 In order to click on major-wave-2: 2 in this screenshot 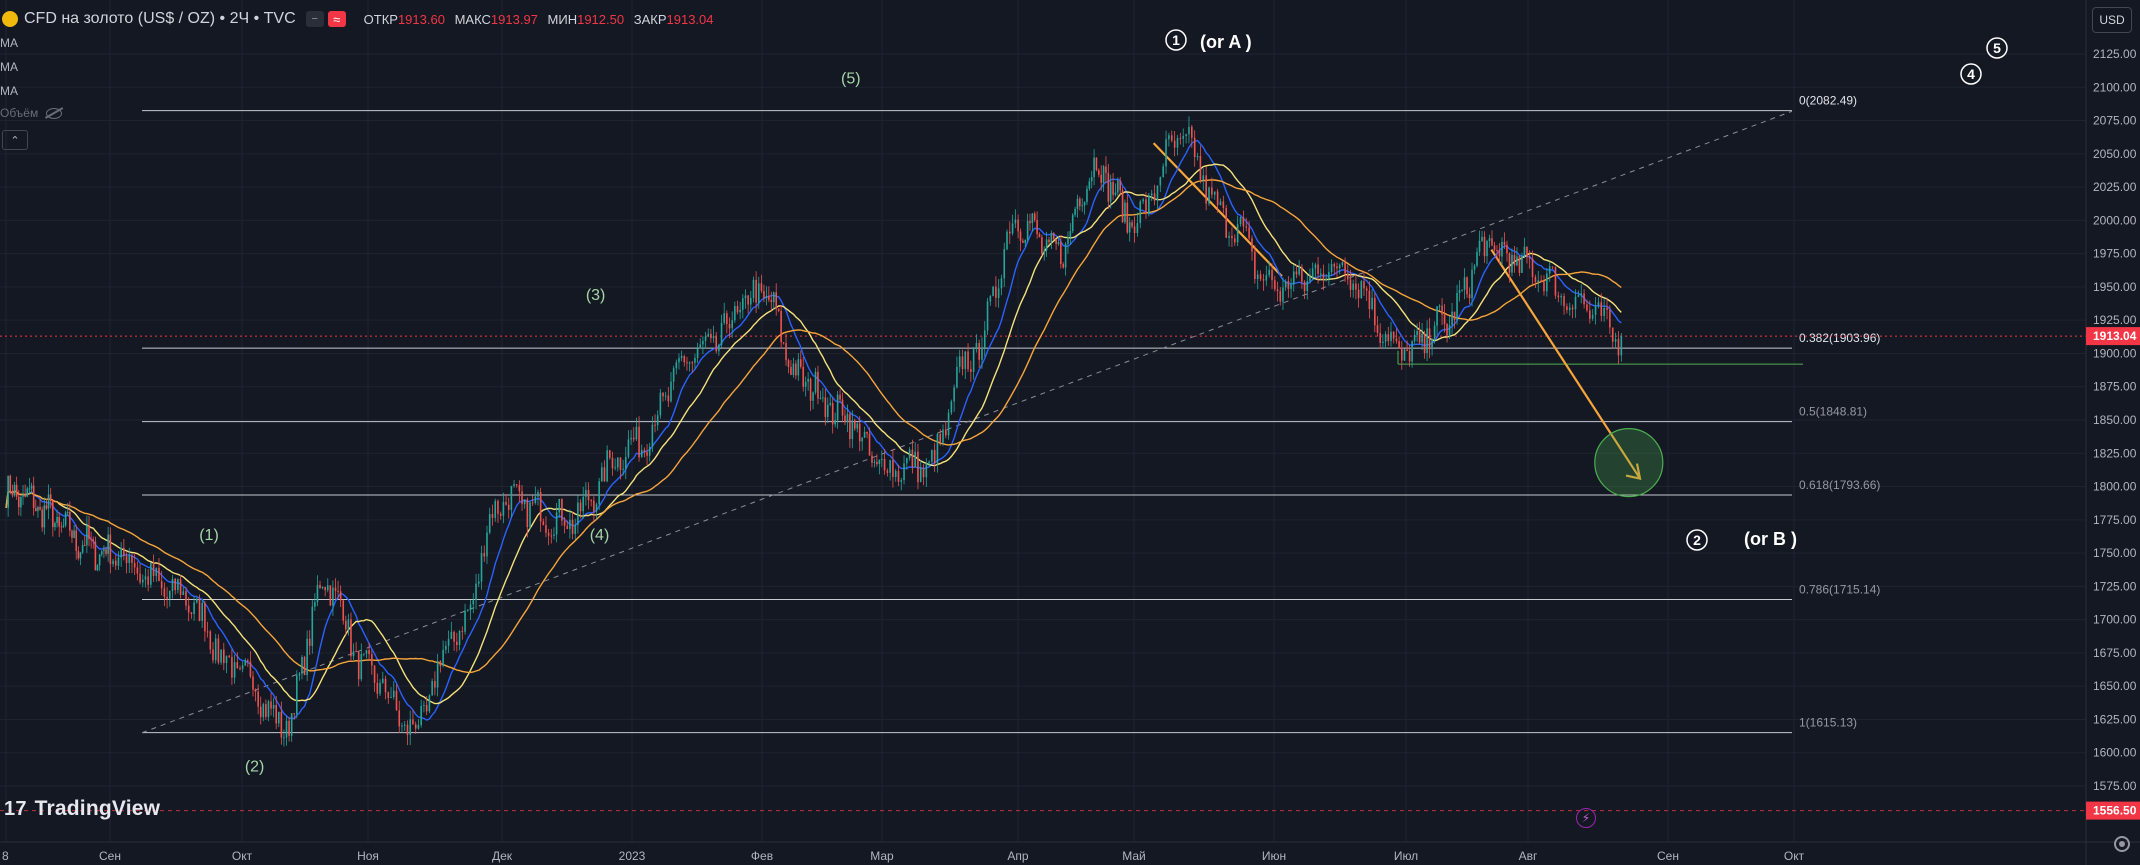, I will do `click(1697, 540)`.